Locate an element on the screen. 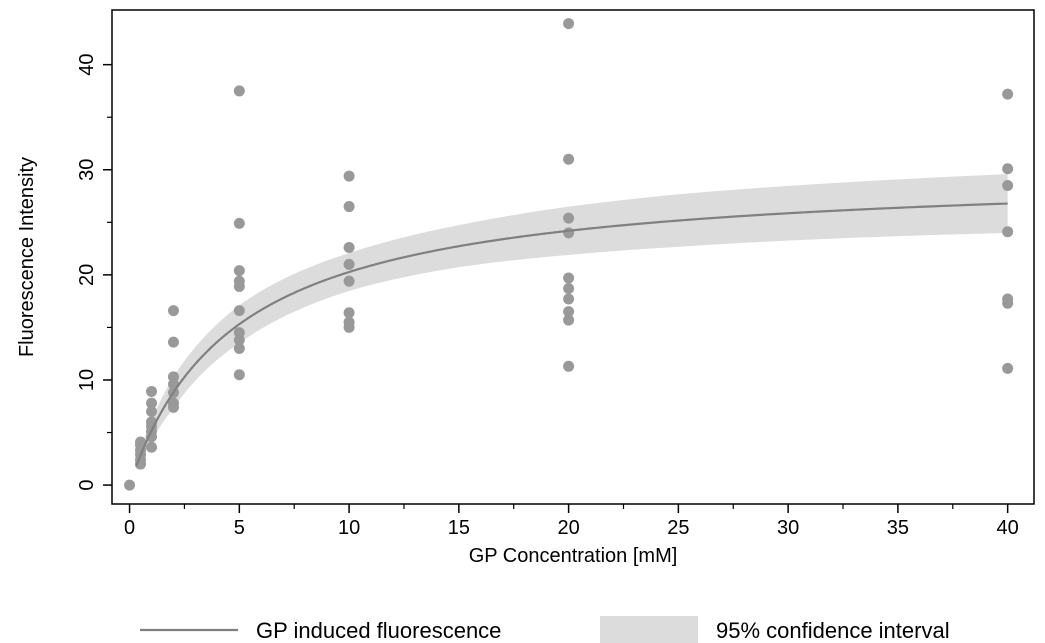 Image resolution: width=1045 pixels, height=643 pixels. y-tick-label: 0 is located at coordinates (87, 485).